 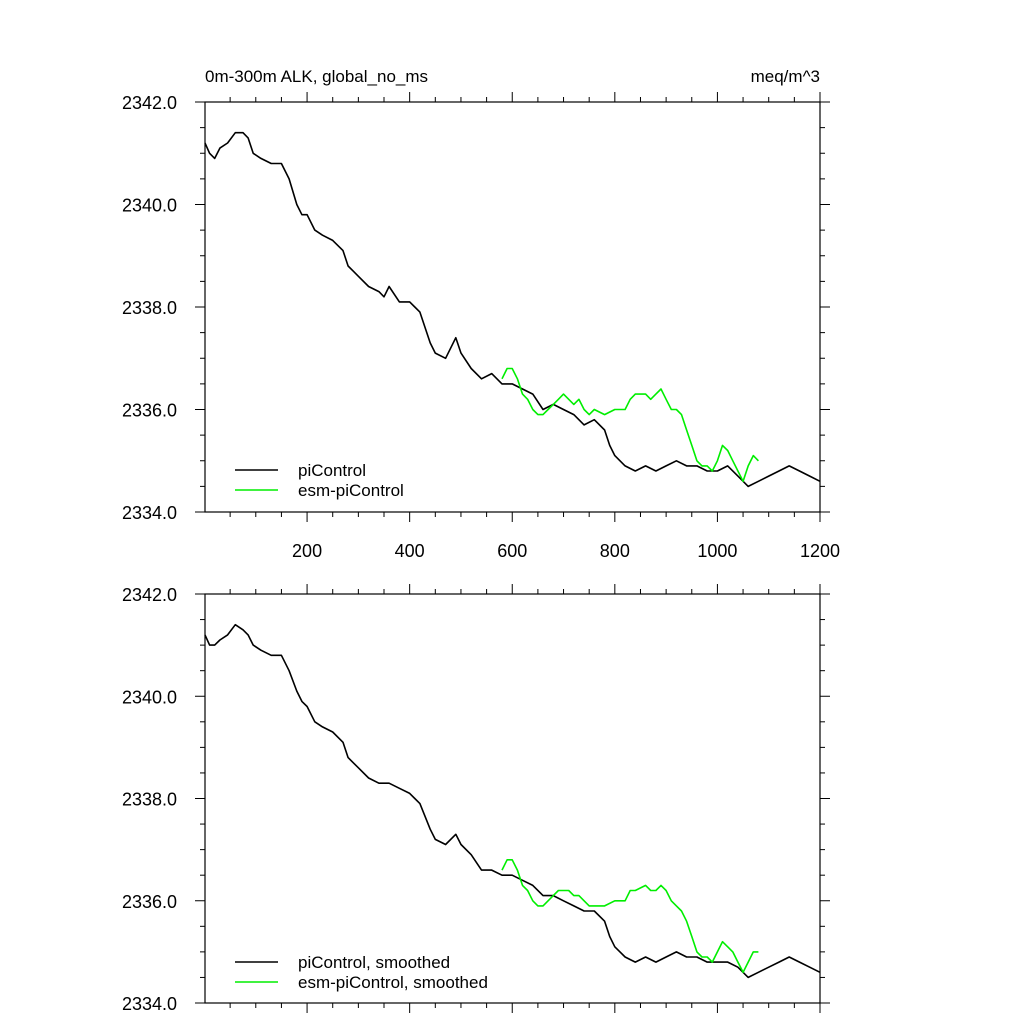 I want to click on x-tick-label: 1000, so click(x=717, y=551).